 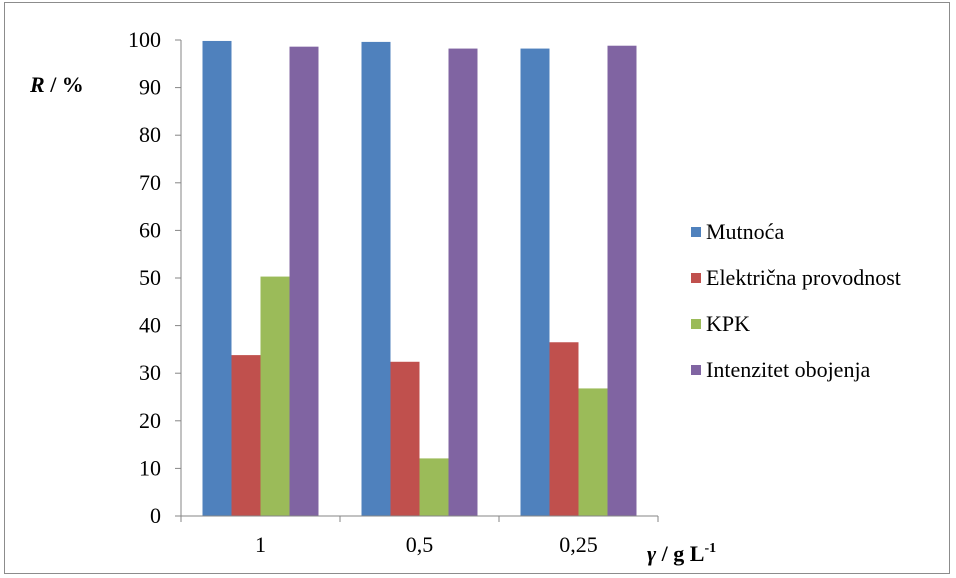 What do you see at coordinates (150, 87) in the screenshot?
I see `y-tick-label: 90` at bounding box center [150, 87].